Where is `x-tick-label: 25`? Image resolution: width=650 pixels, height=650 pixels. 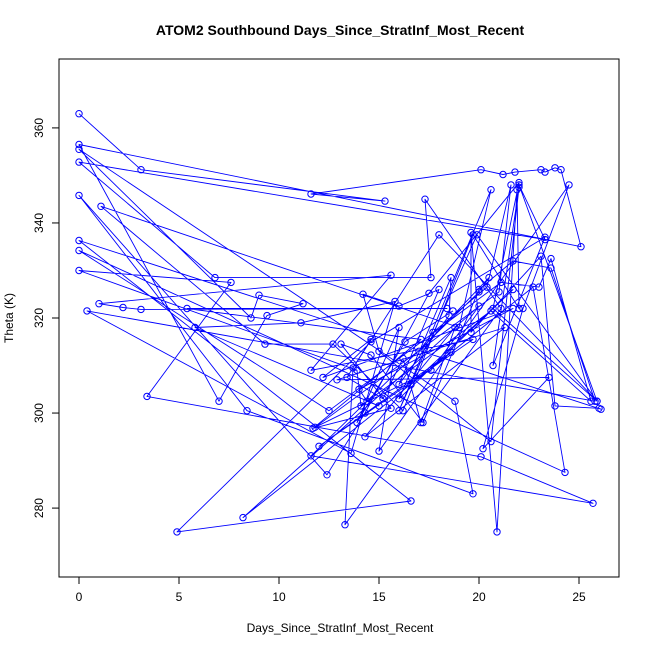 x-tick-label: 25 is located at coordinates (579, 597).